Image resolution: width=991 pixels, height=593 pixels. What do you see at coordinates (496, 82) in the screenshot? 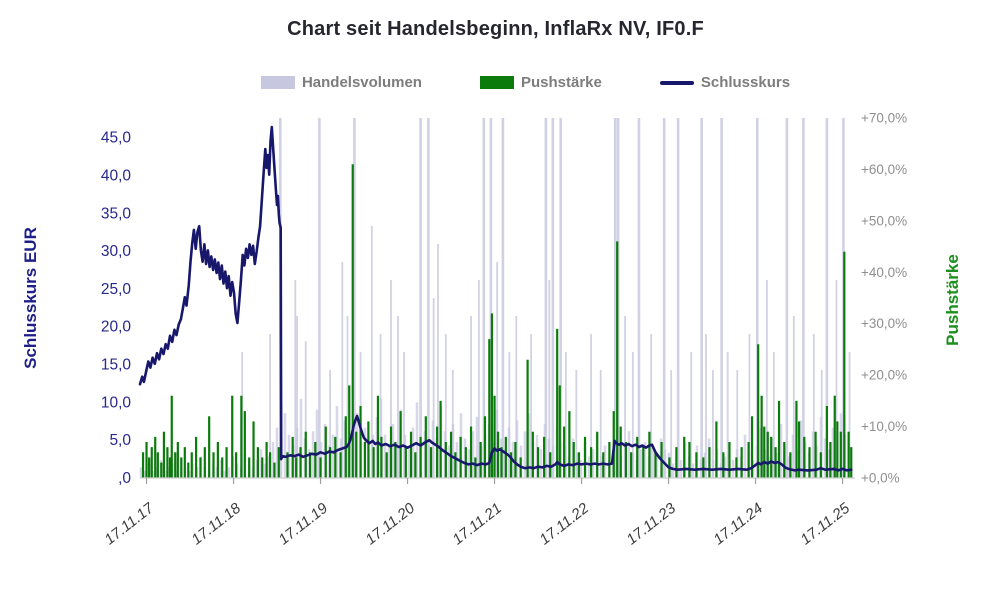
I see `push-swatch-icon` at bounding box center [496, 82].